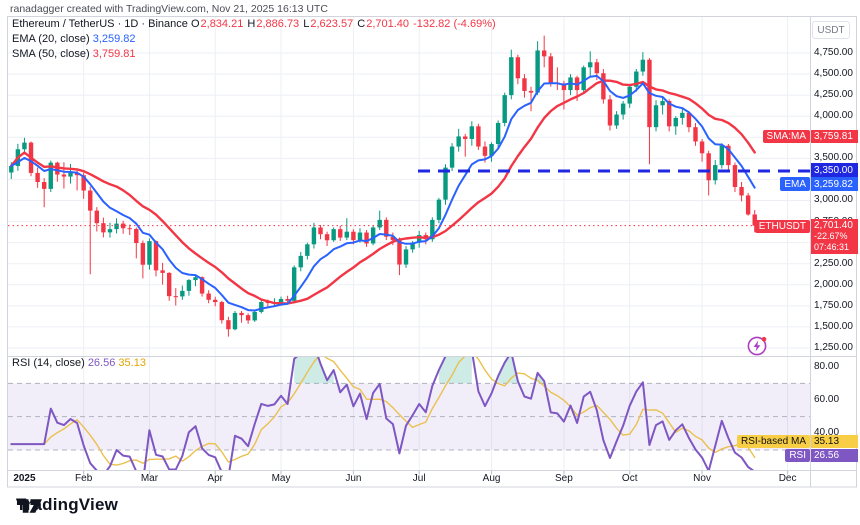  Describe the element at coordinates (132, 363) in the screenshot. I see `rsi-ma-value: 35.13` at that location.